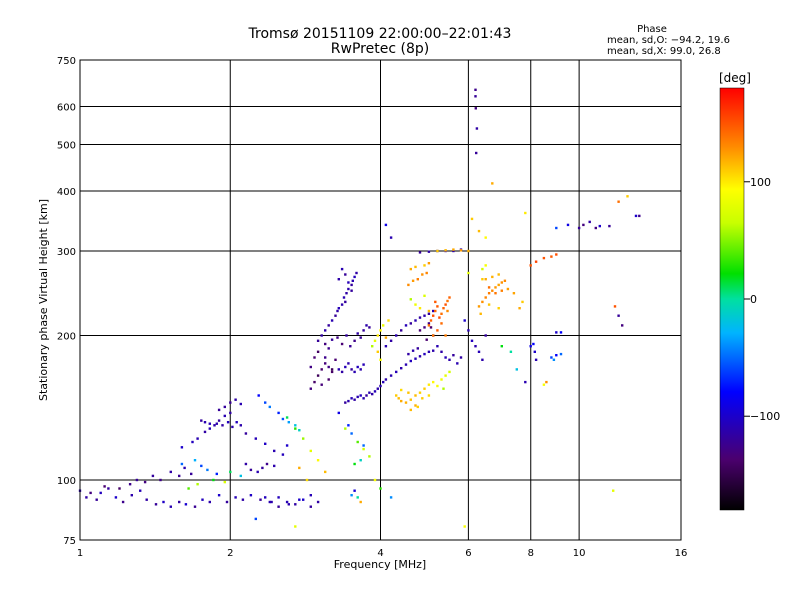 Image resolution: width=800 pixels, height=600 pixels. I want to click on x-tick-label: 4, so click(380, 553).